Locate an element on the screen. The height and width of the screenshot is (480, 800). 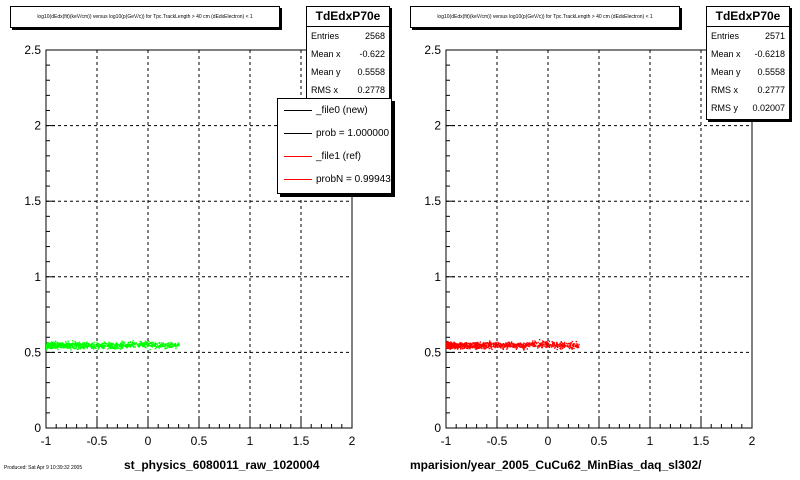
legend-line is located at coordinates (298, 179).